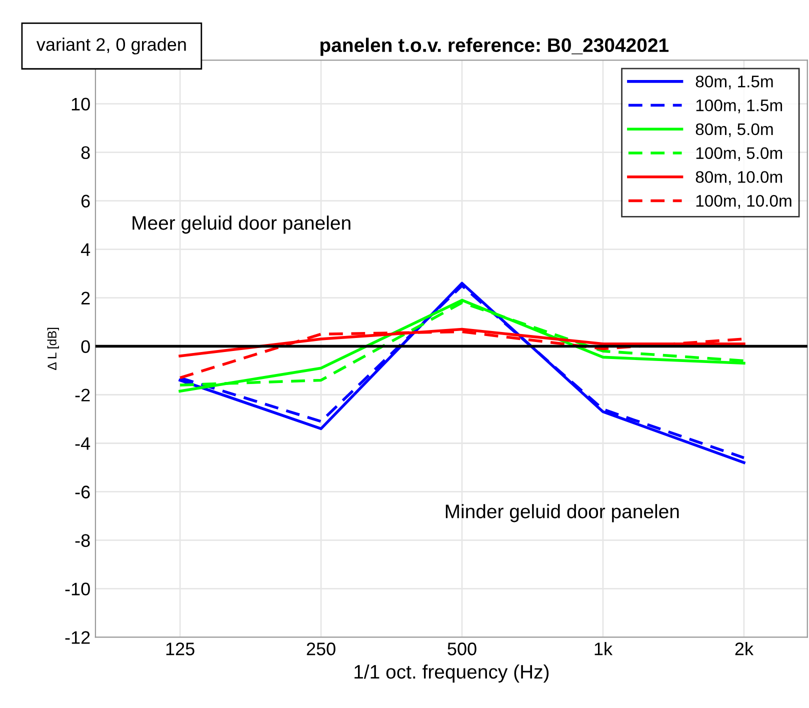 This screenshot has width=809, height=708. I want to click on y-tick-label: 8, so click(85, 153).